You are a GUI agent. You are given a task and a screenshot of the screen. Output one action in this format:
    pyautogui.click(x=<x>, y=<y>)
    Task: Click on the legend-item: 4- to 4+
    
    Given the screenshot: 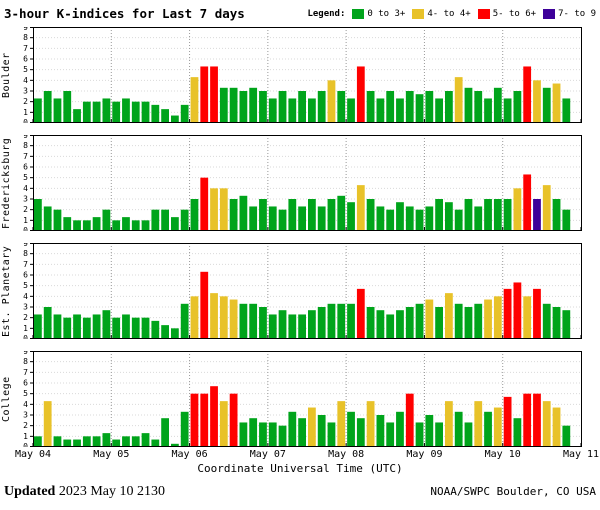 What is the action you would take?
    pyautogui.click(x=441, y=13)
    